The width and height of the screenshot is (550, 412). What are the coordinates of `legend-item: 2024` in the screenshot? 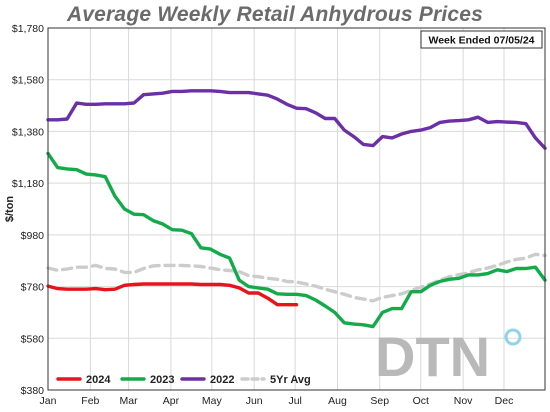 It's located at (83, 380).